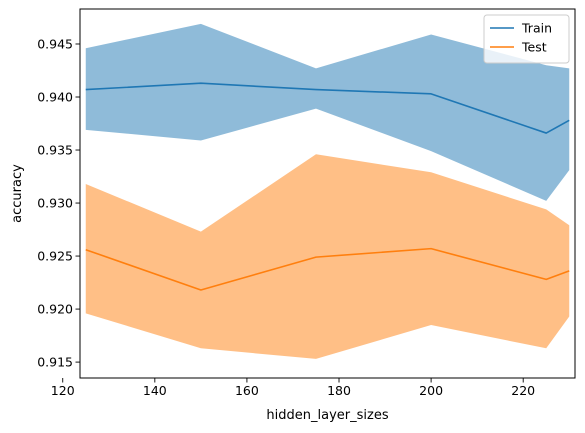  Describe the element at coordinates (327, 108) in the screenshot. I see `line-train` at that location.